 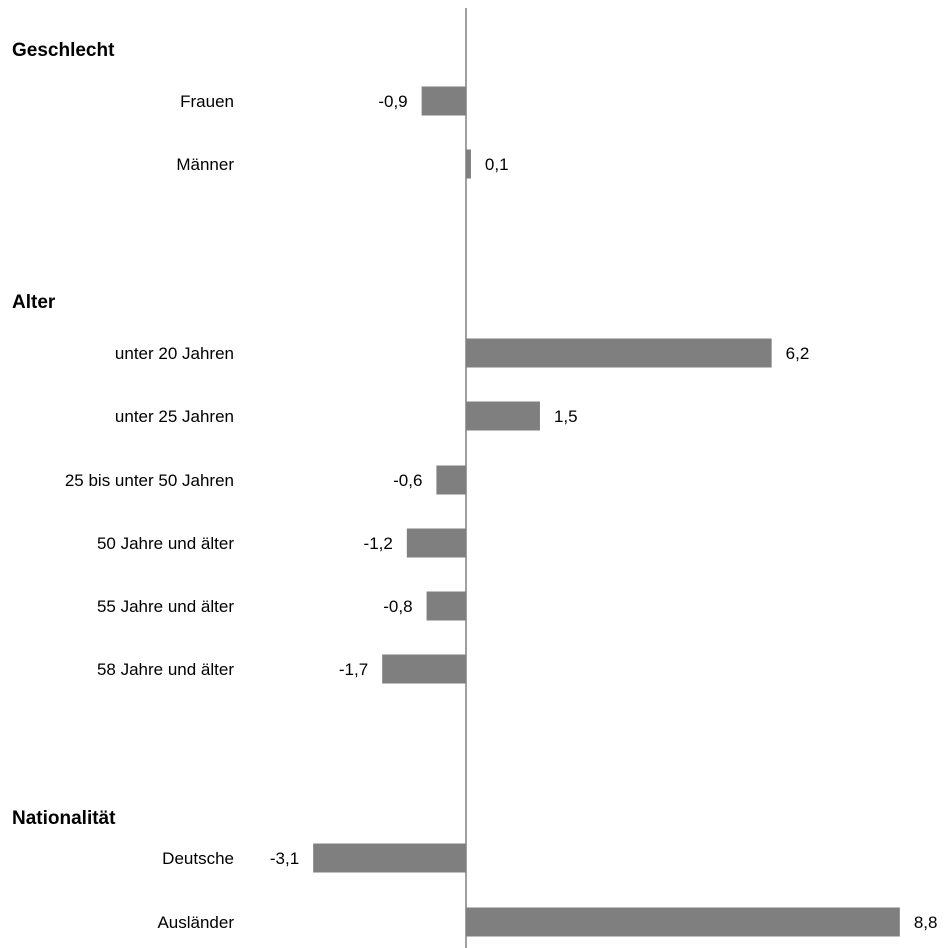 What do you see at coordinates (284, 858) in the screenshot?
I see `value-label: -3,1` at bounding box center [284, 858].